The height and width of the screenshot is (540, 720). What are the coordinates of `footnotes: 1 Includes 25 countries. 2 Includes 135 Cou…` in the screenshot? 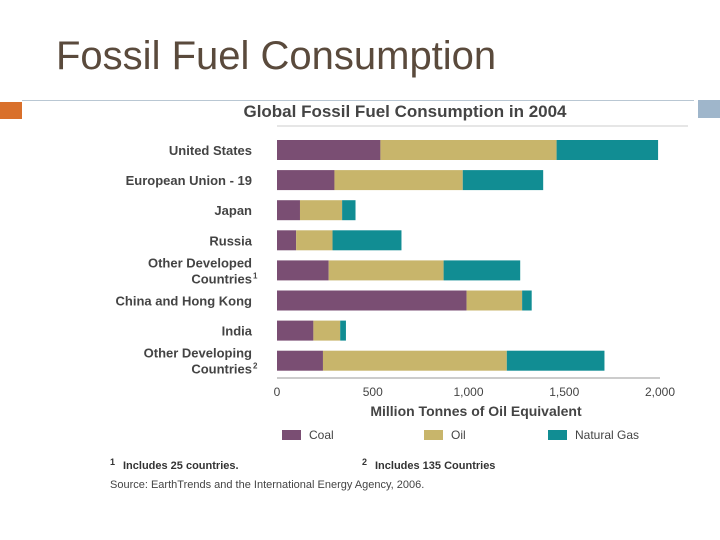 It's located at (302, 464).